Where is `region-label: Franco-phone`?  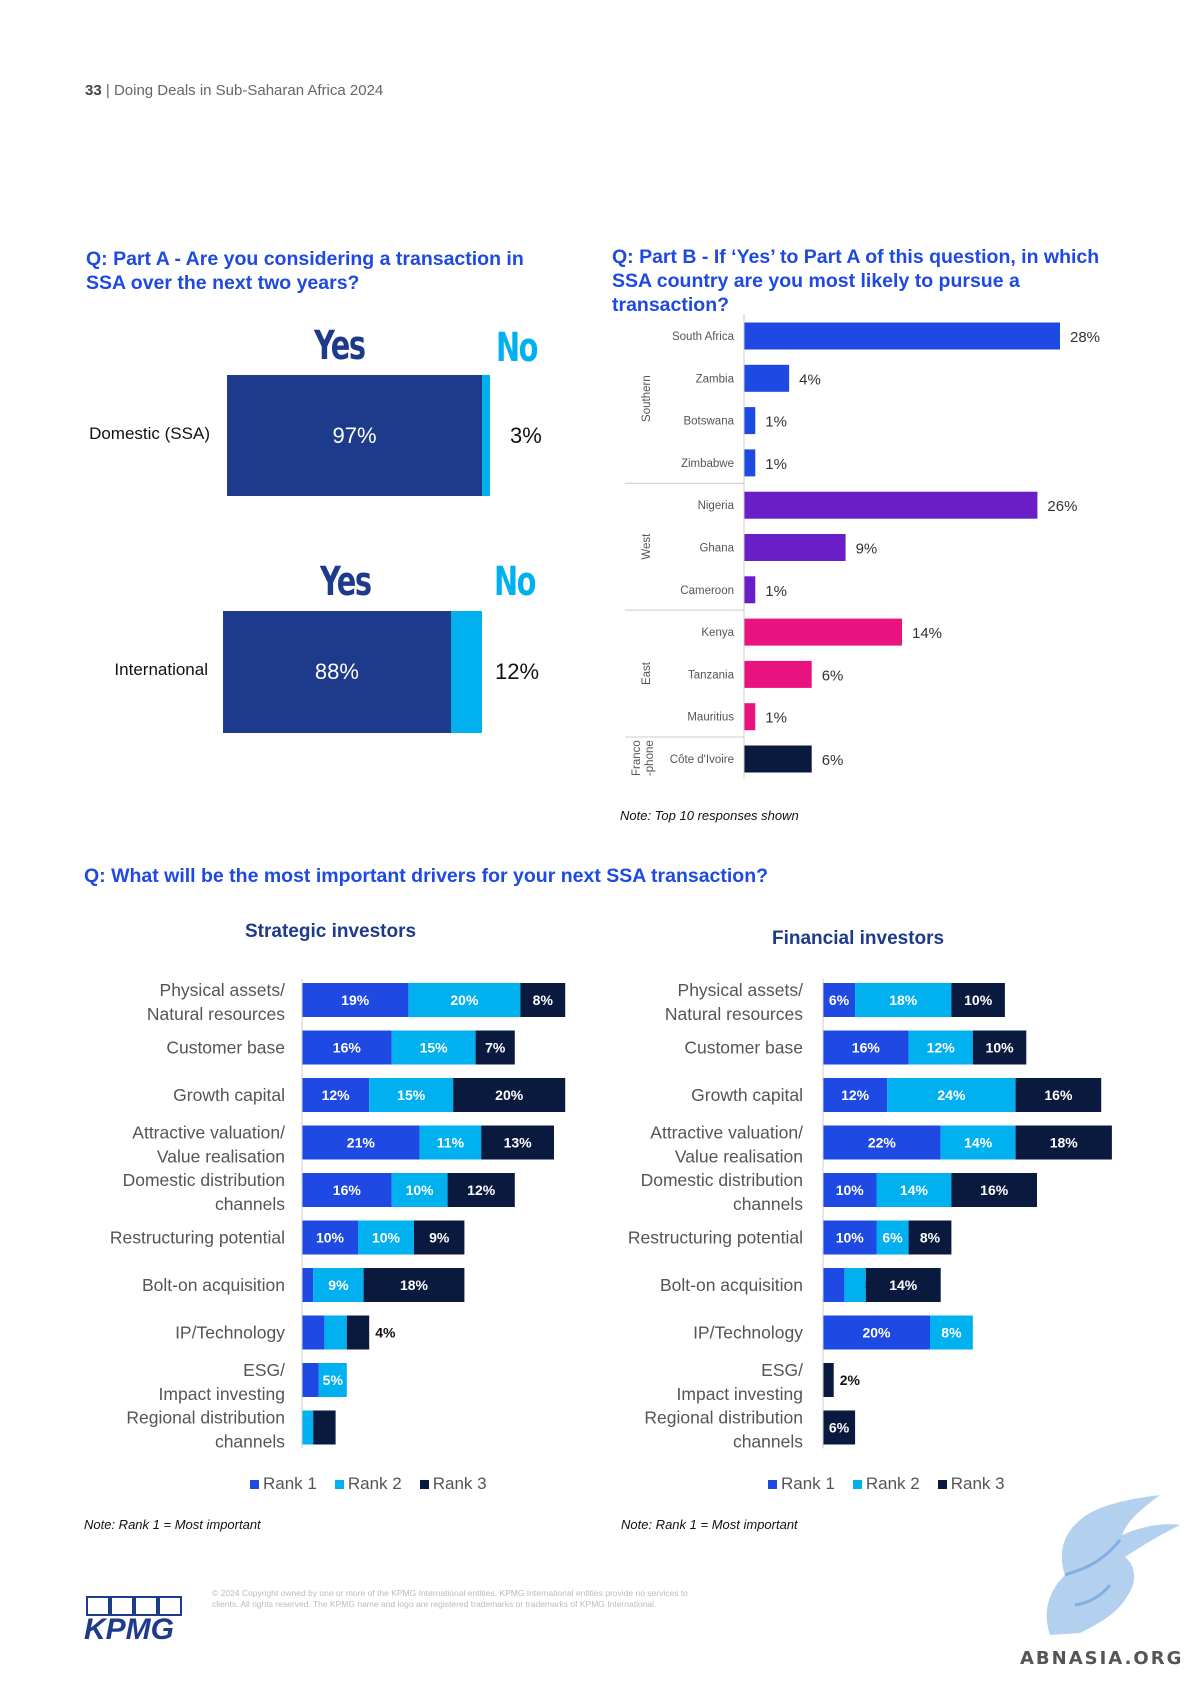 region-label: Franco-phone is located at coordinates (643, 758).